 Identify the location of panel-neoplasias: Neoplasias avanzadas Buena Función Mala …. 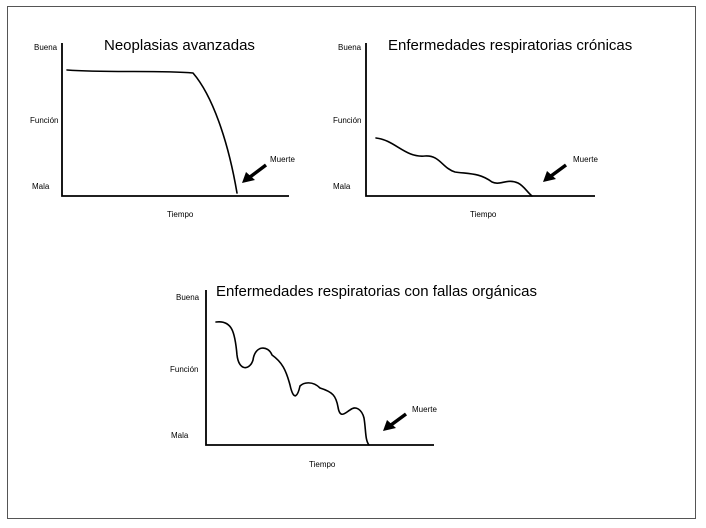
(162, 128).